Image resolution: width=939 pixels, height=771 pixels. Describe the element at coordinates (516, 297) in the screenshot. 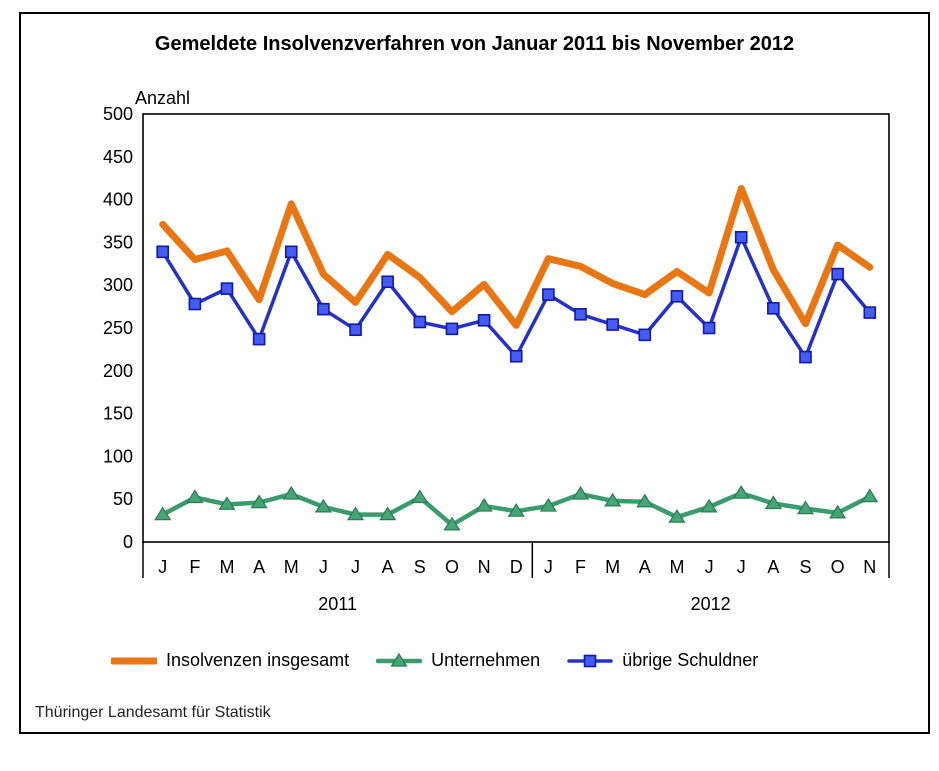

I see `series-line-uebrige-schuldner` at that location.